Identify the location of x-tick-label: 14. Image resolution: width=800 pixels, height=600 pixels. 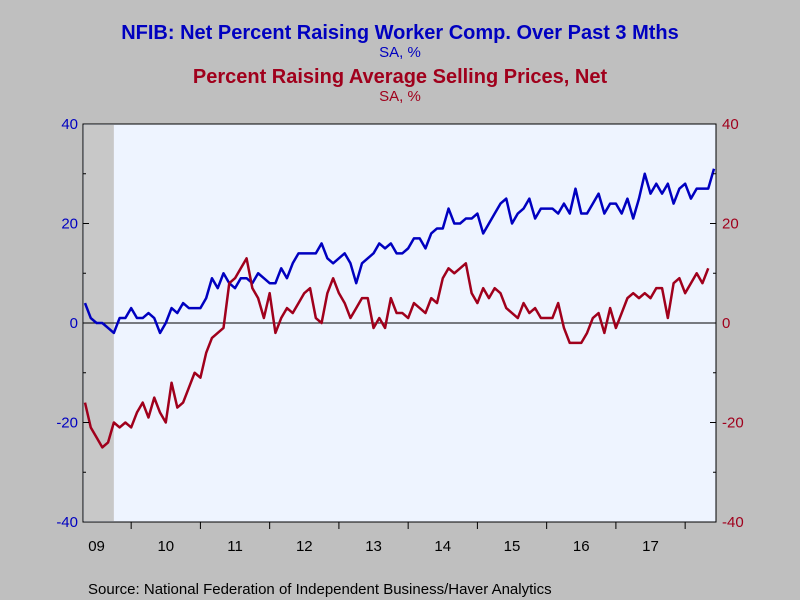
(442, 546).